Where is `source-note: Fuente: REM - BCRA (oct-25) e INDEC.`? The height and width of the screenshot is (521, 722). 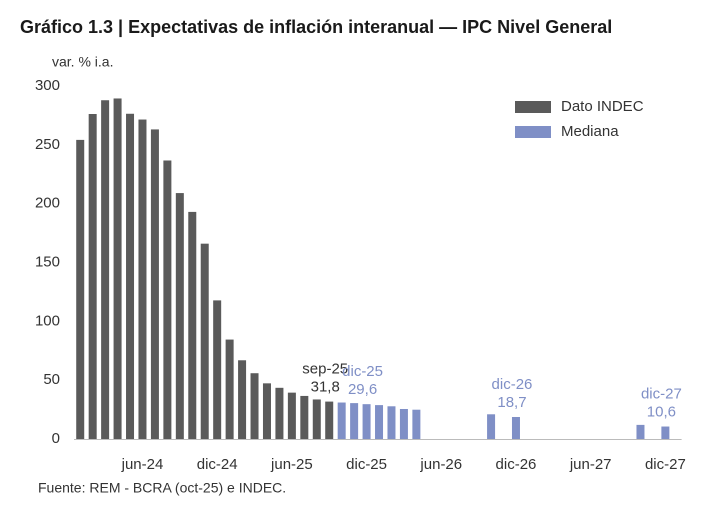
source-note: Fuente: REM - BCRA (oct-25) e INDEC. is located at coordinates (162, 488).